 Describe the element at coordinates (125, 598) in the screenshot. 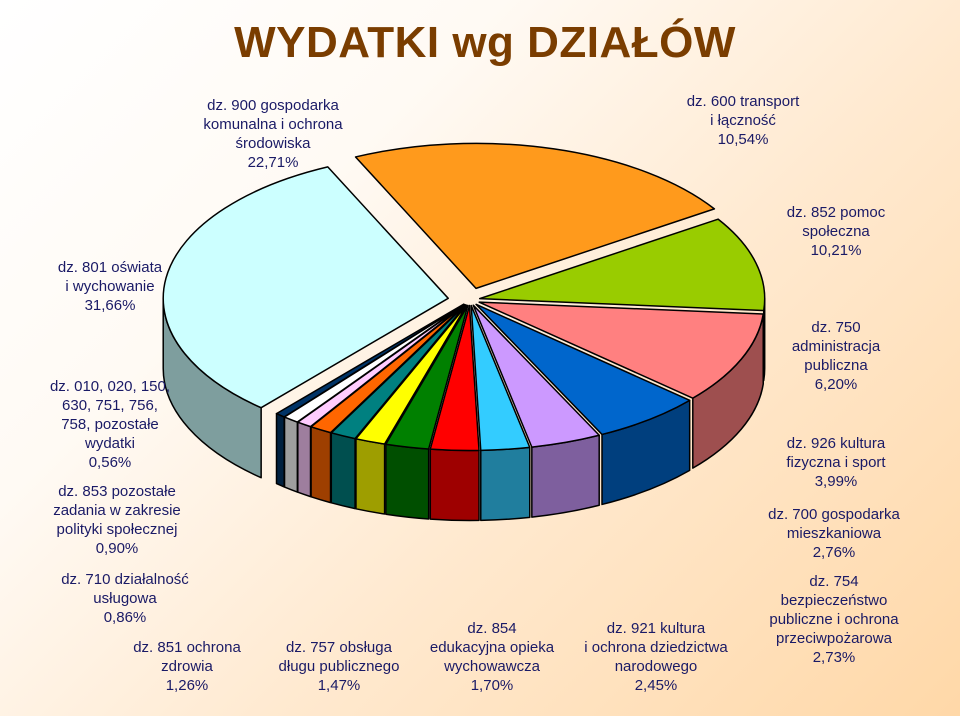

I see `slice-label-710: dz. 710 działalność usługowa 0,86%` at that location.